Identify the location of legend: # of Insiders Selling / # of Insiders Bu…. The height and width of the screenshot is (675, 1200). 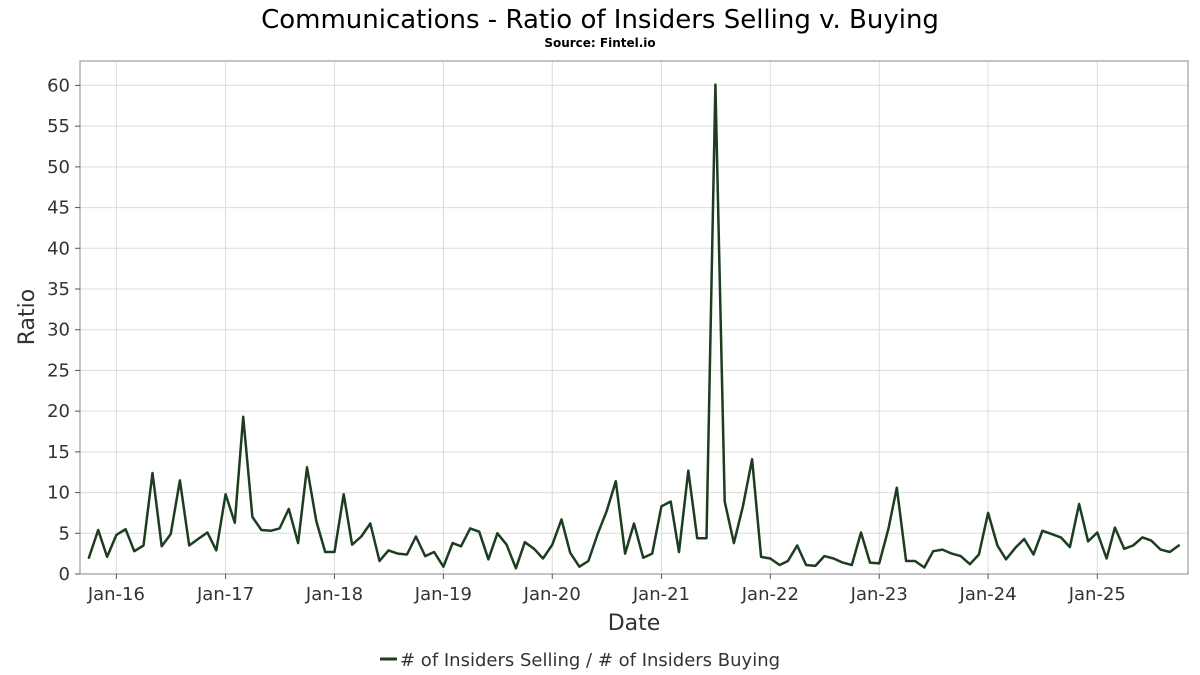
(580, 660).